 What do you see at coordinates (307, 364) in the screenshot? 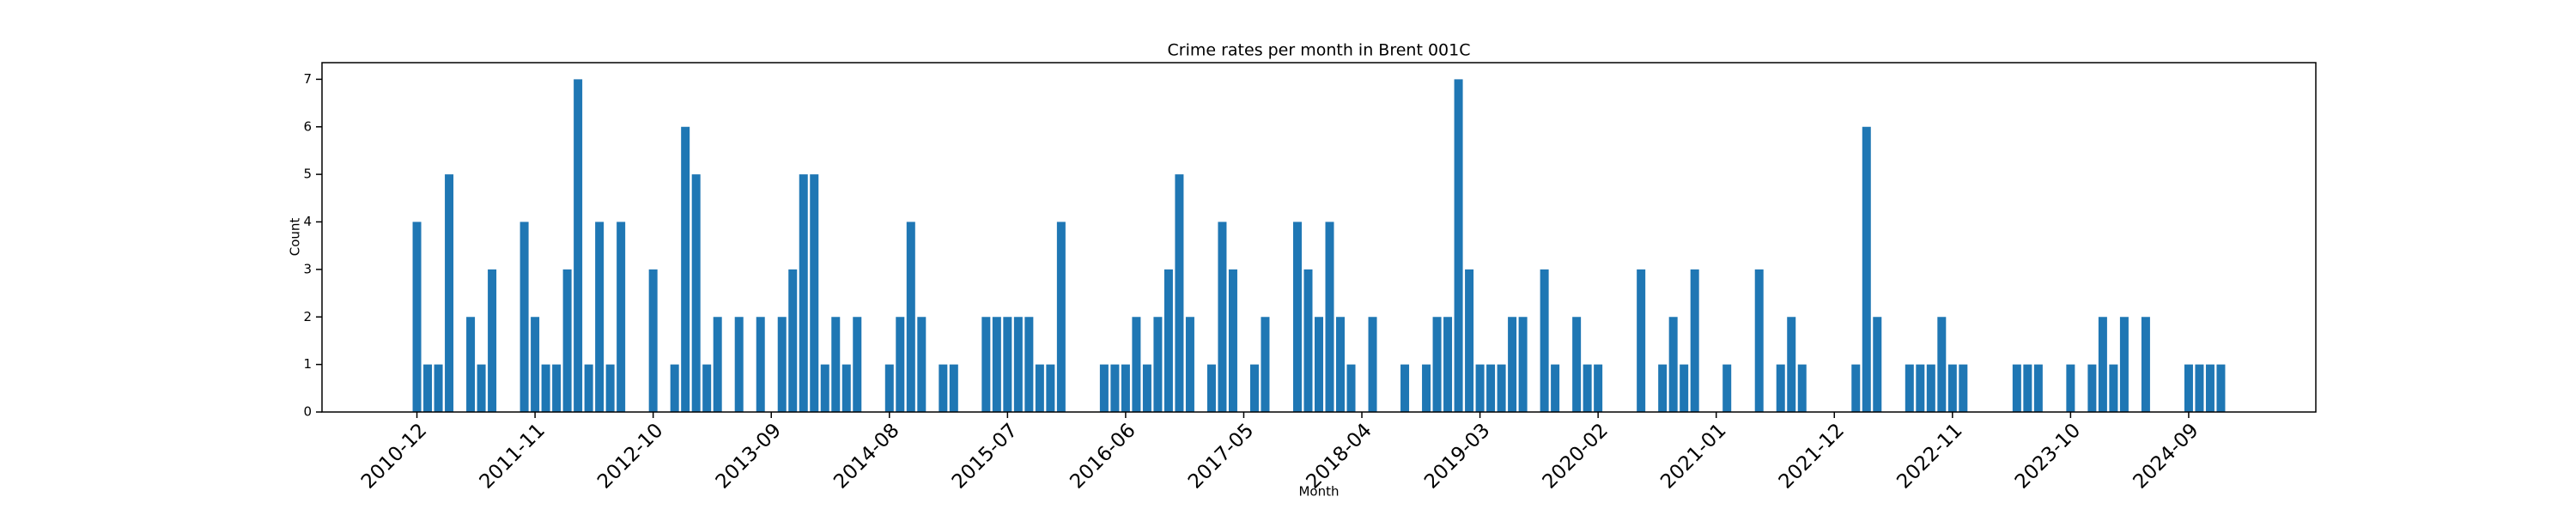
I see `y-tick-label: 1` at bounding box center [307, 364].